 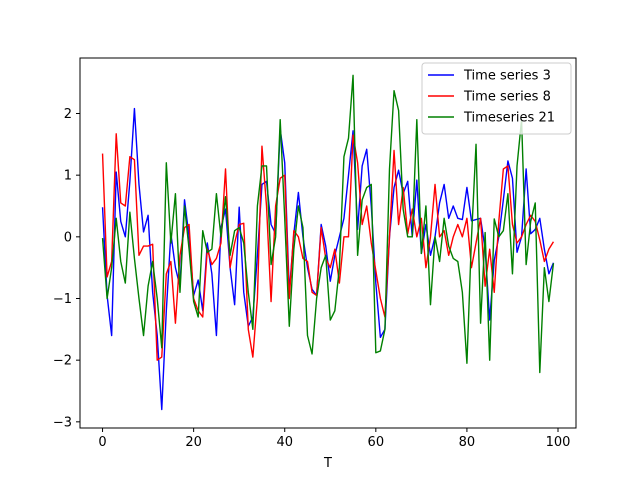 What do you see at coordinates (467, 442) in the screenshot?
I see `x-tick-label: 80` at bounding box center [467, 442].